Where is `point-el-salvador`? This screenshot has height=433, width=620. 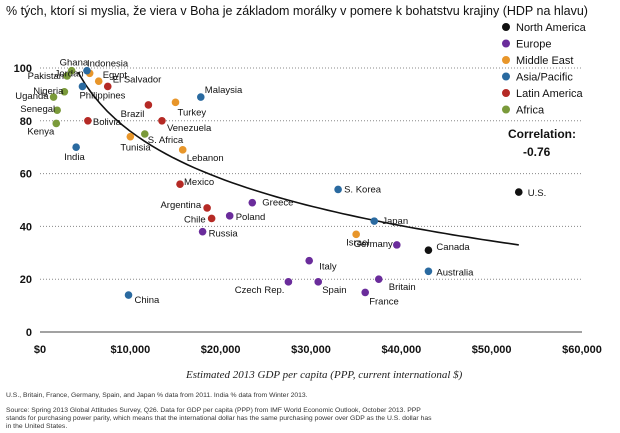 point-el-salvador is located at coordinates (107, 86).